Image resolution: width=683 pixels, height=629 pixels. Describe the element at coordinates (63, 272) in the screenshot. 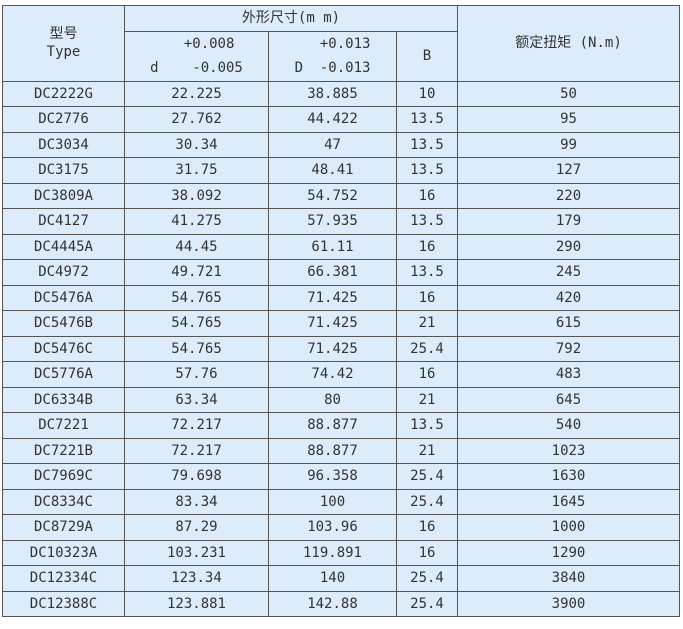

I see `cell-type: DC4972` at that location.